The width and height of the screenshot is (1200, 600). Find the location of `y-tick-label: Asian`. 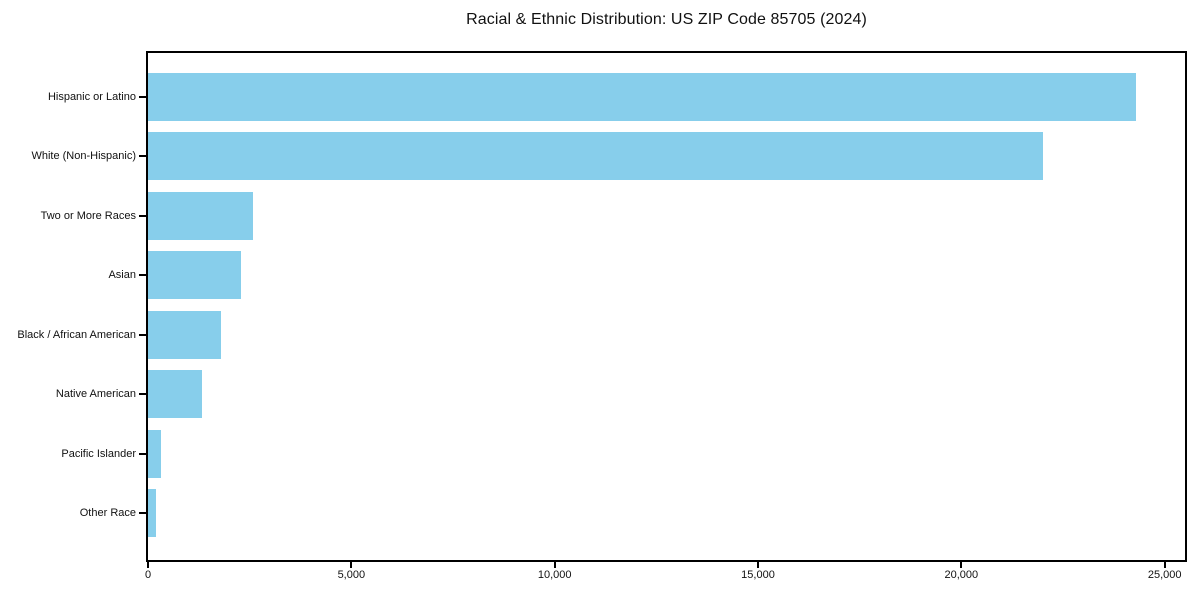

y-tick-label: Asian is located at coordinates (122, 275).